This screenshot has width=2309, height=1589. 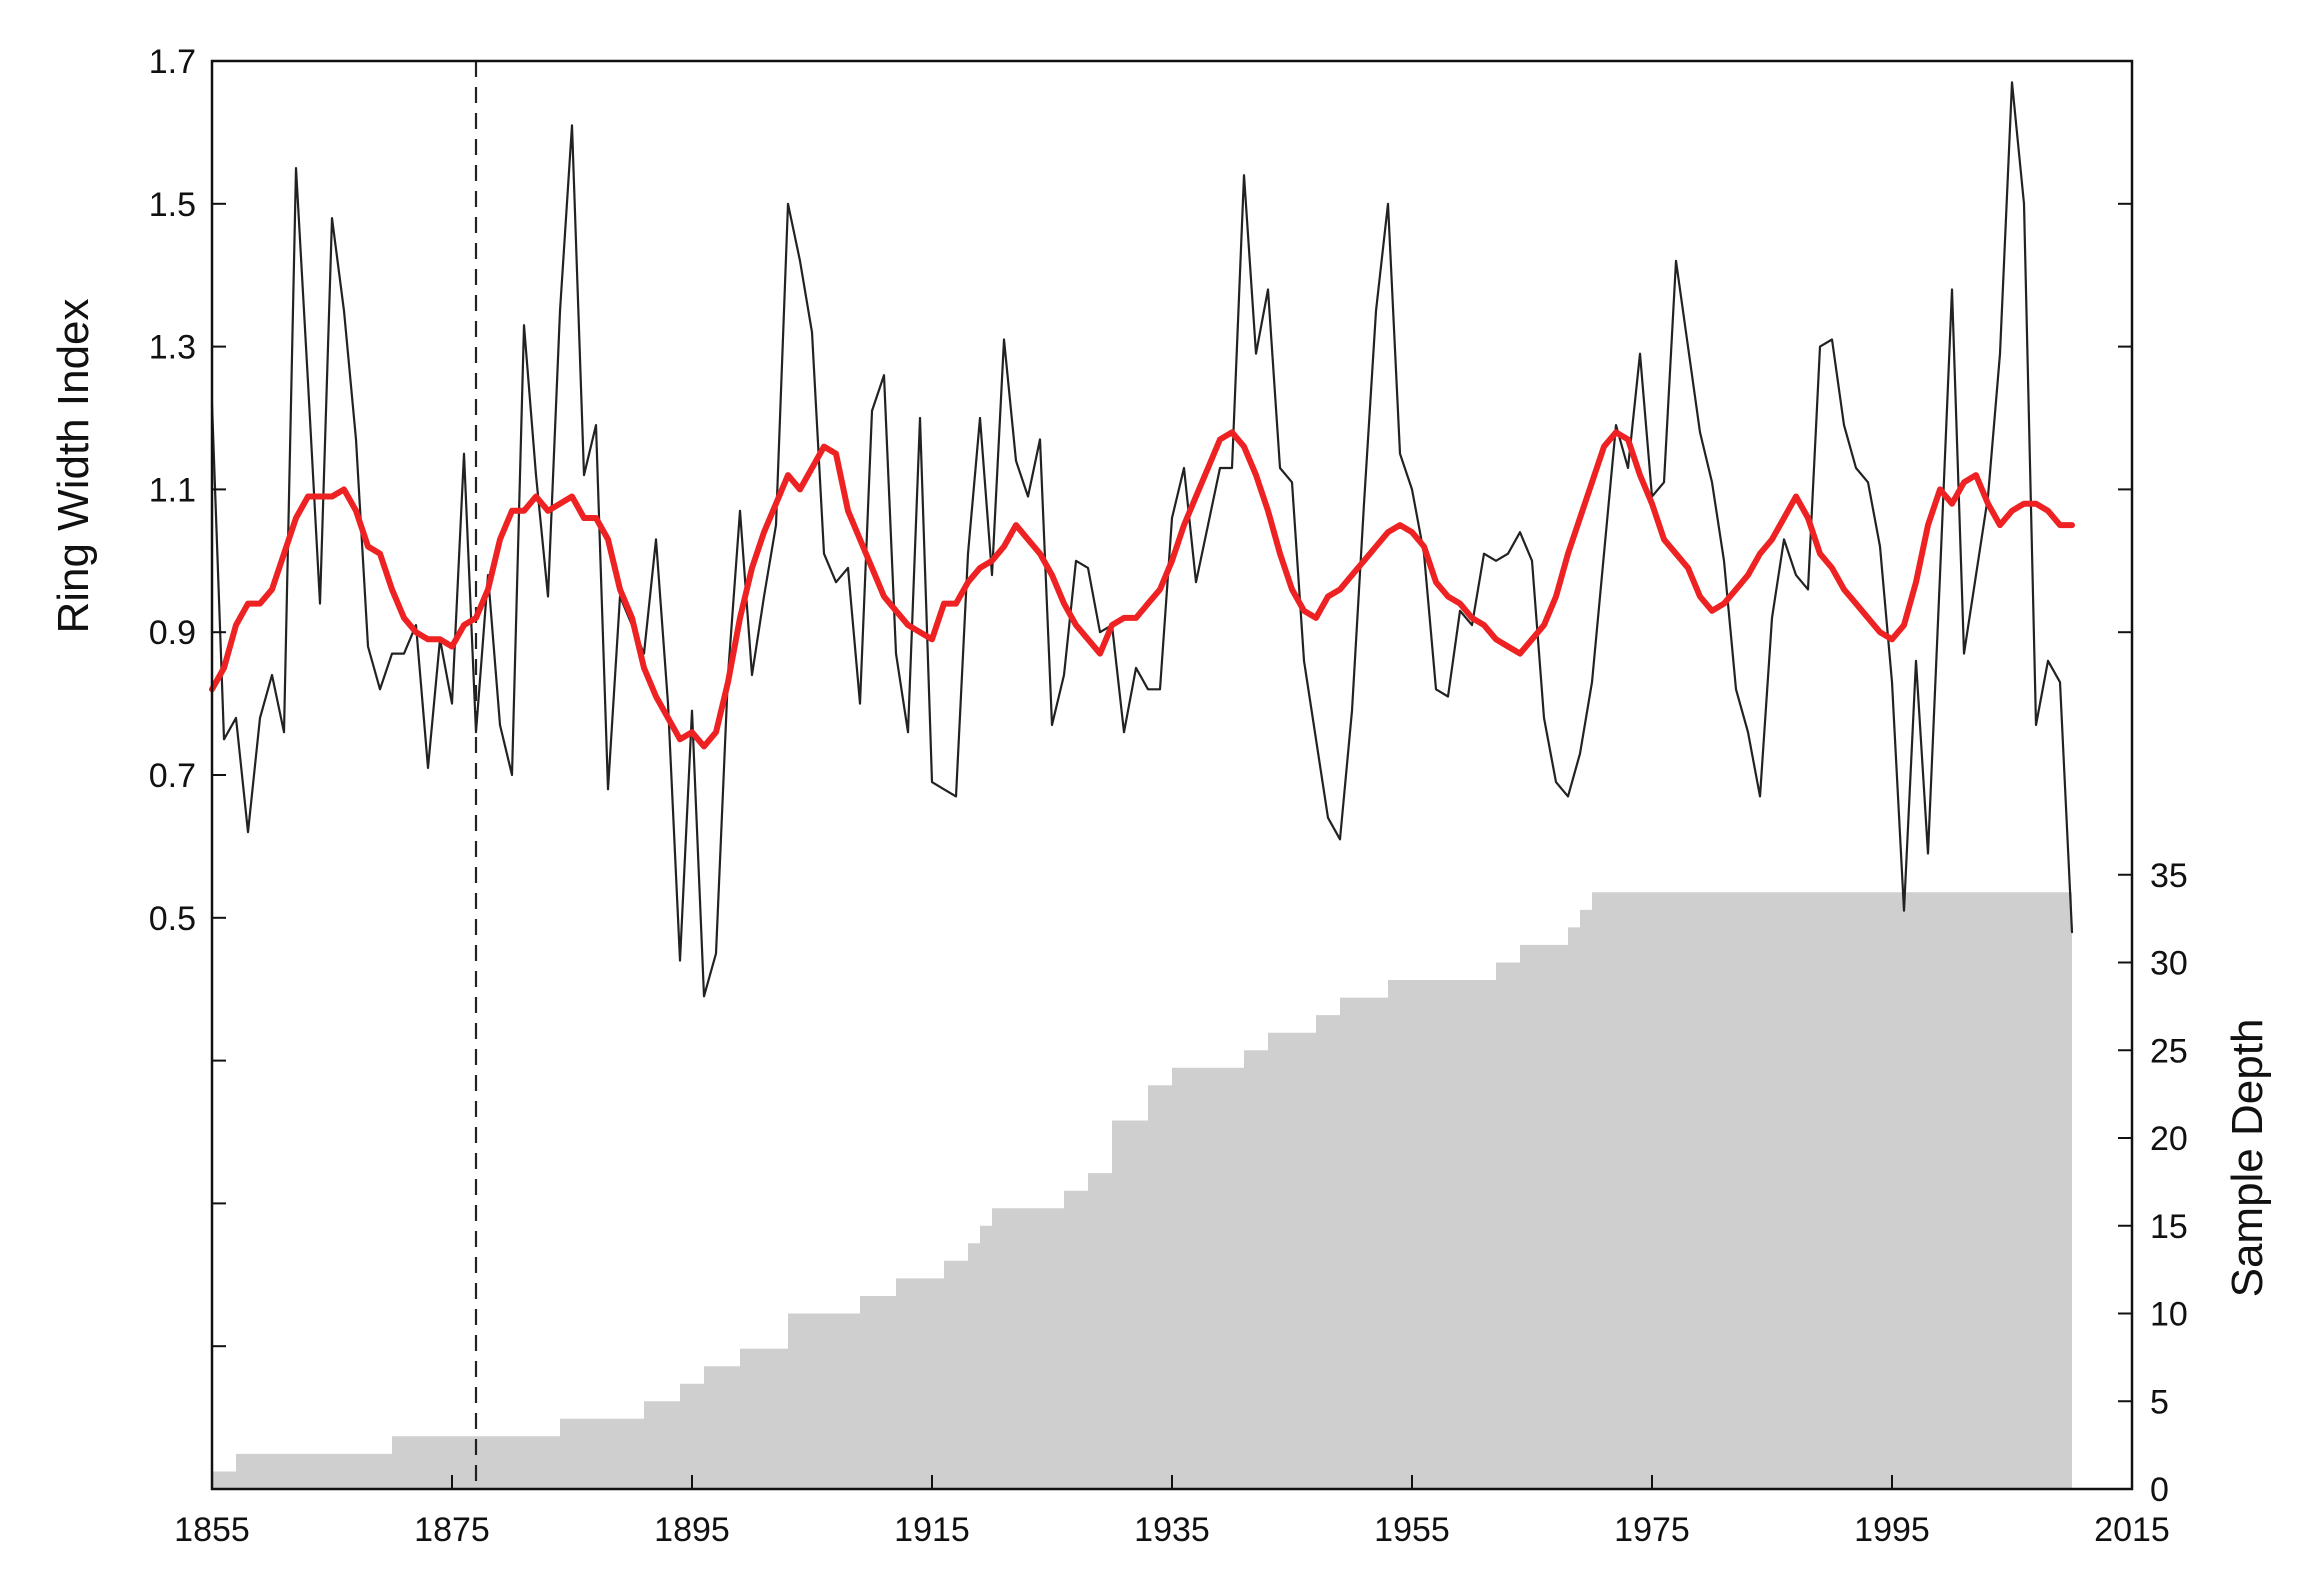 I want to click on x-tick-label: 1915, so click(x=932, y=1530).